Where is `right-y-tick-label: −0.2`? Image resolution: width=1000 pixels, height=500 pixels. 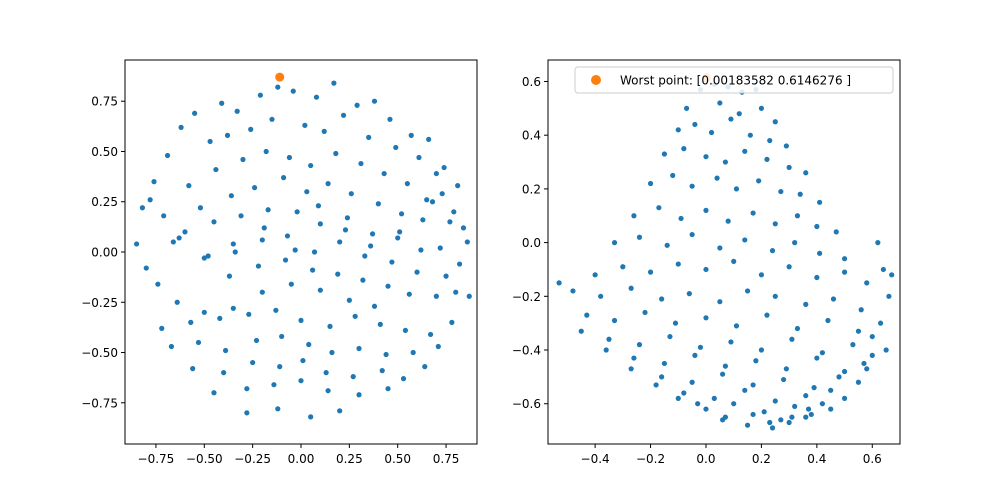 right-y-tick-label: −0.2 is located at coordinates (526, 297).